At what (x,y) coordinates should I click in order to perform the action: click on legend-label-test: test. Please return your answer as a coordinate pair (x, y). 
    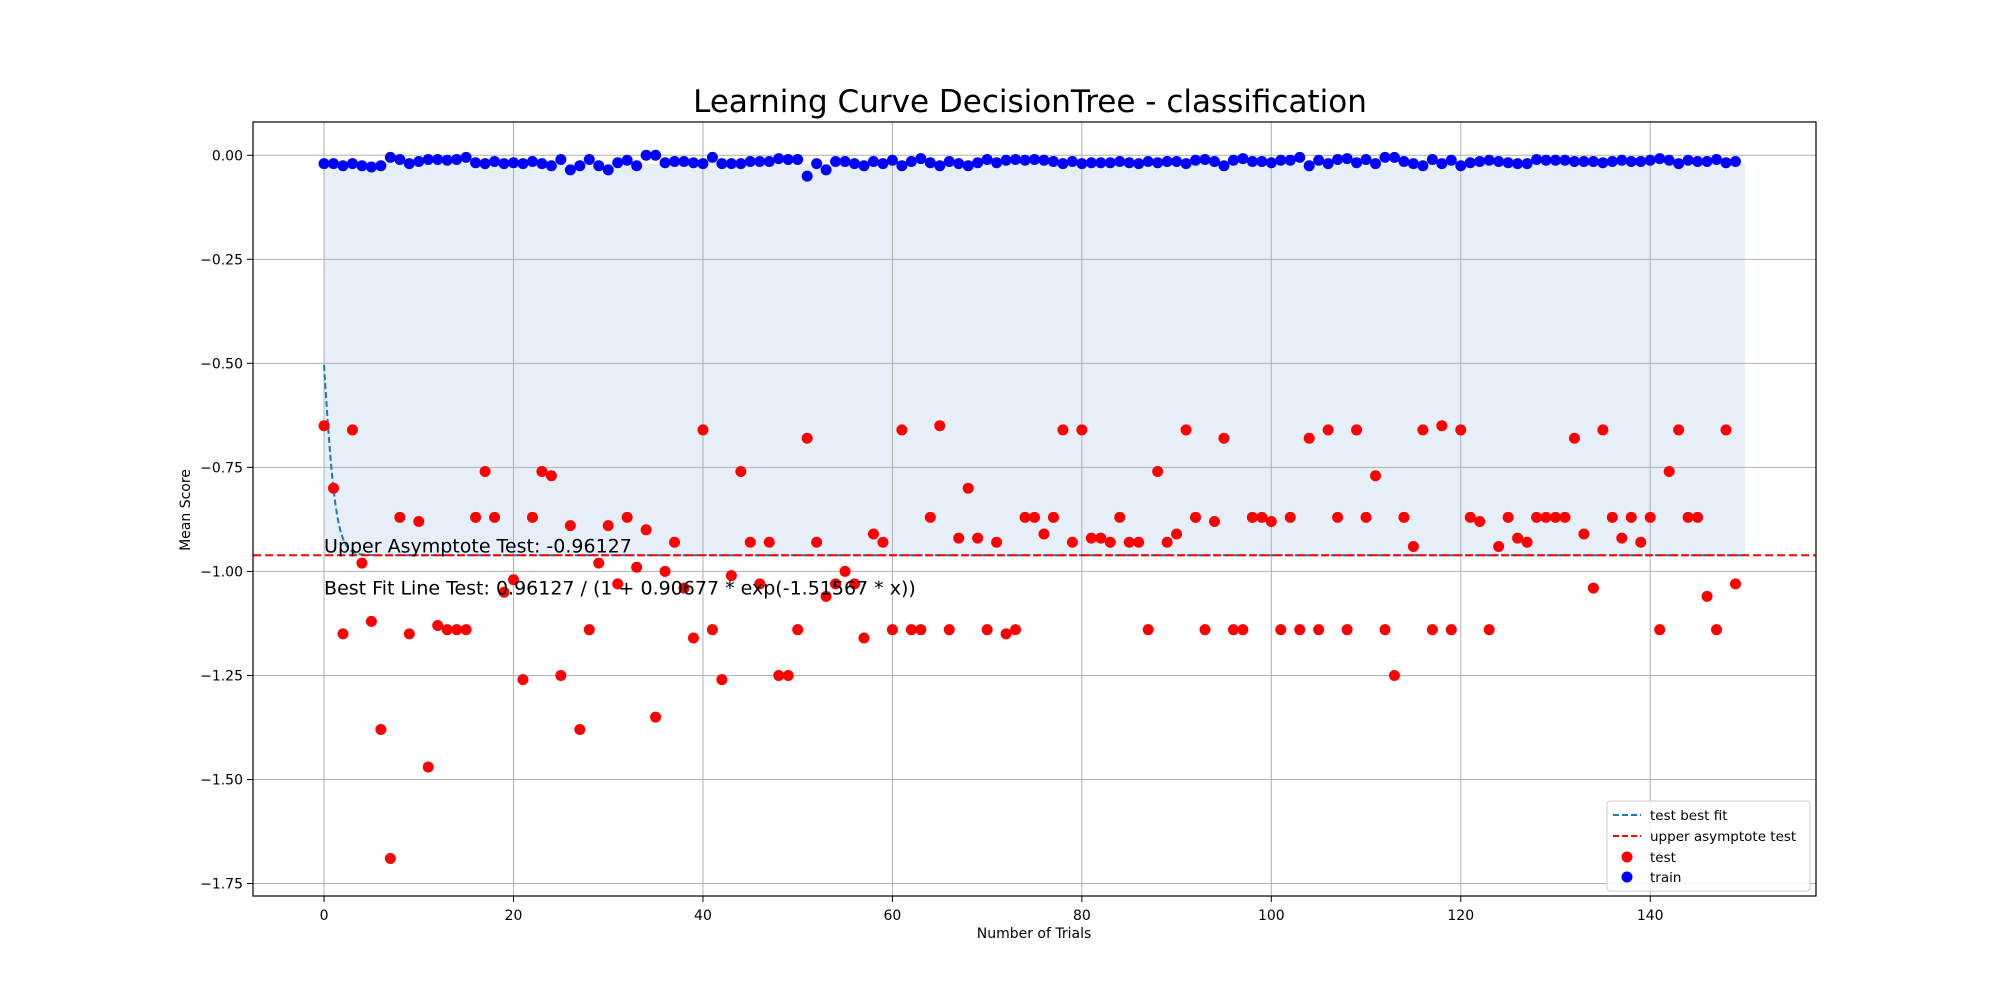
    Looking at the image, I should click on (1663, 858).